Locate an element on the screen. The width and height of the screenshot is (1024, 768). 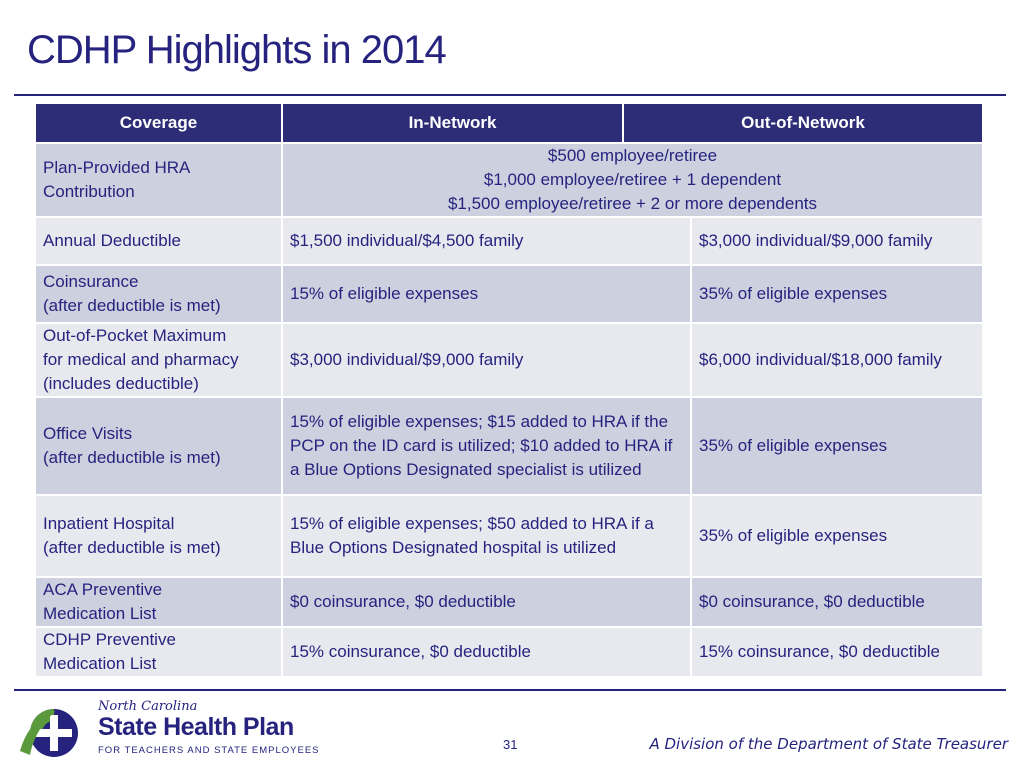
out-of-network-cell: $6,000 individual/$18,000 family is located at coordinates (837, 360).